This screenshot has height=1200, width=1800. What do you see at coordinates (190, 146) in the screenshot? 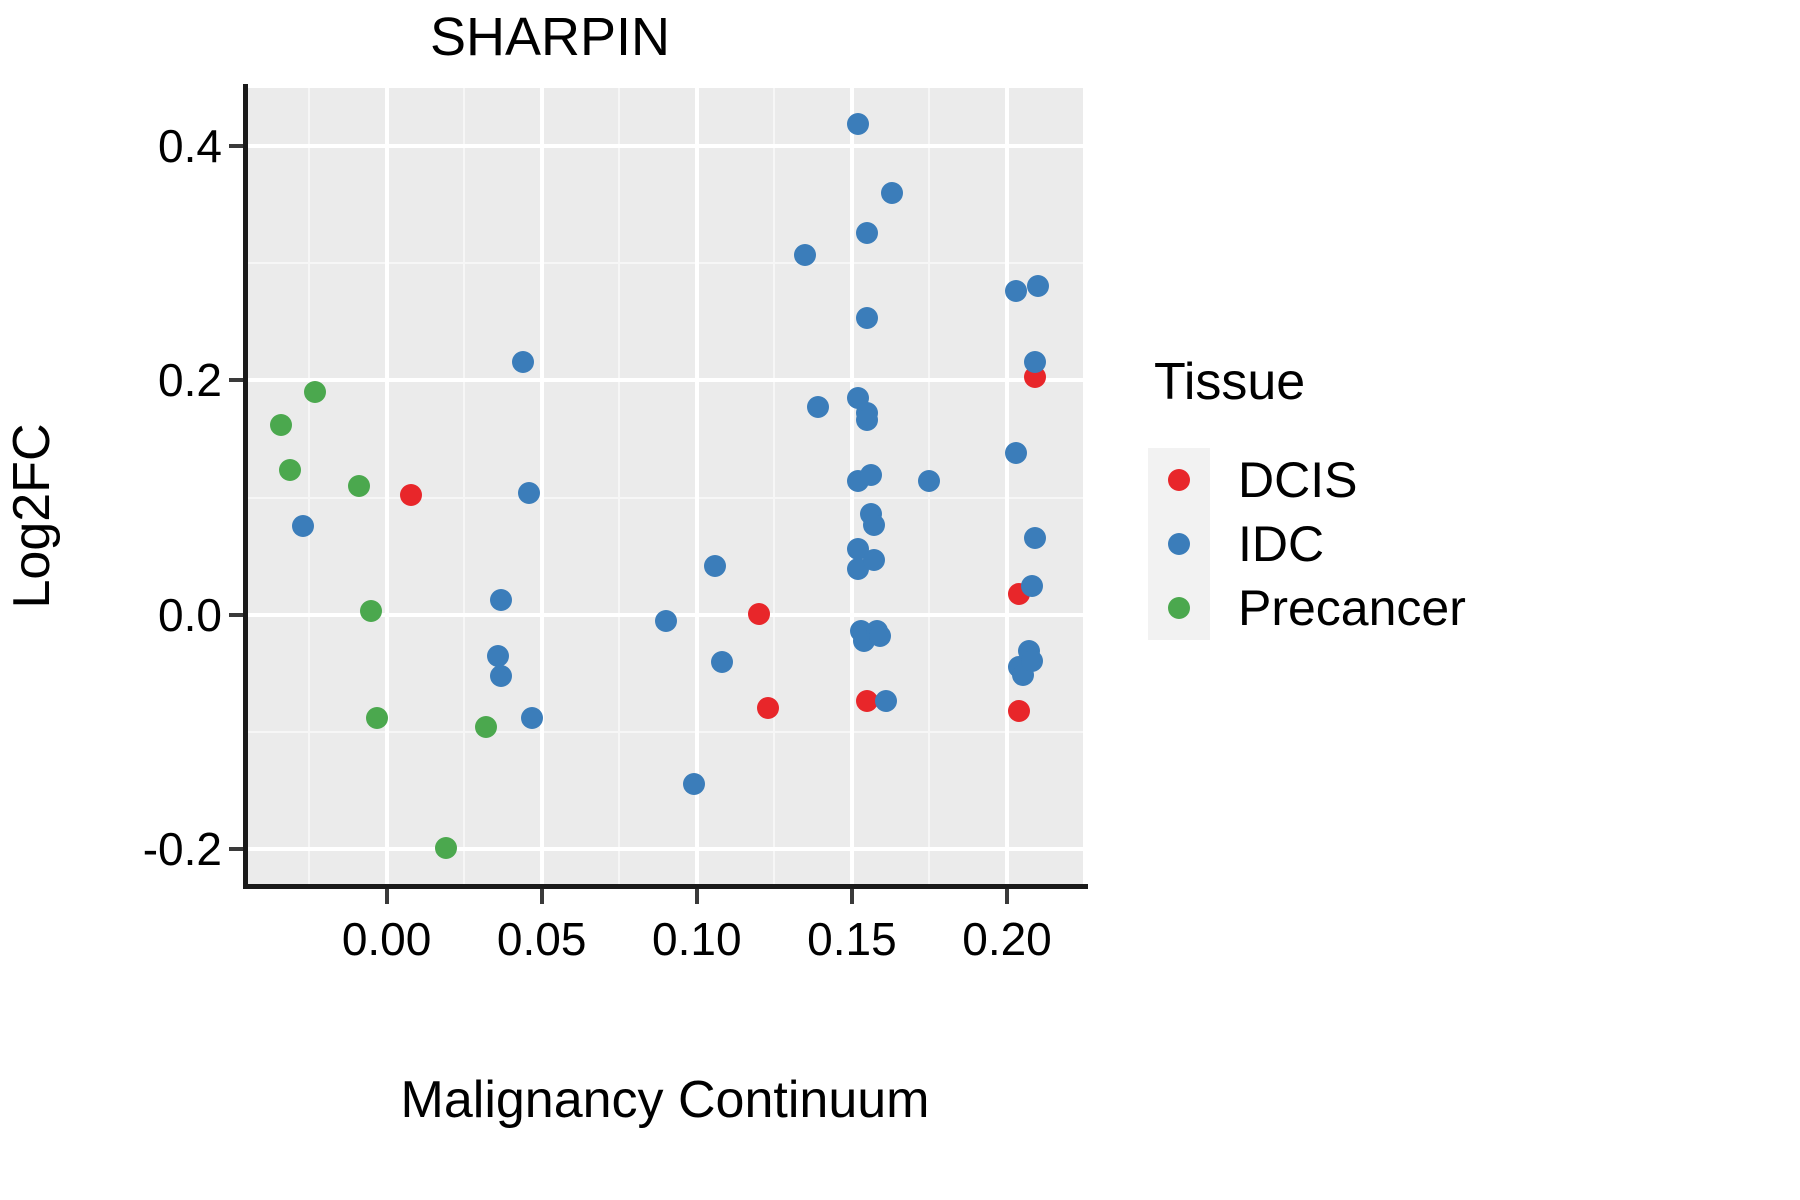
I see `y-tick-label: 0.4` at bounding box center [190, 146].